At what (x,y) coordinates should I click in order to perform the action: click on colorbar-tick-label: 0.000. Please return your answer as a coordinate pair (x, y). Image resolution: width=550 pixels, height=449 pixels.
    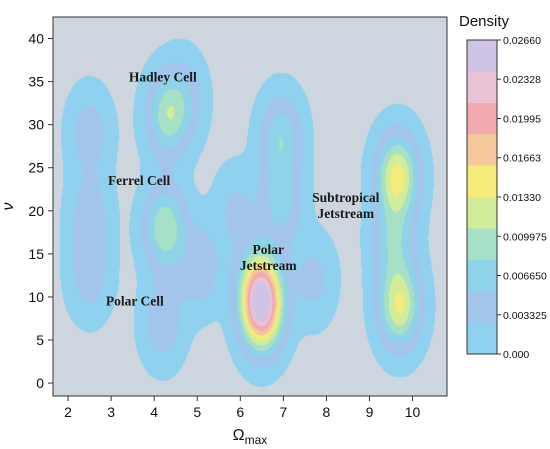
    Looking at the image, I should click on (516, 355).